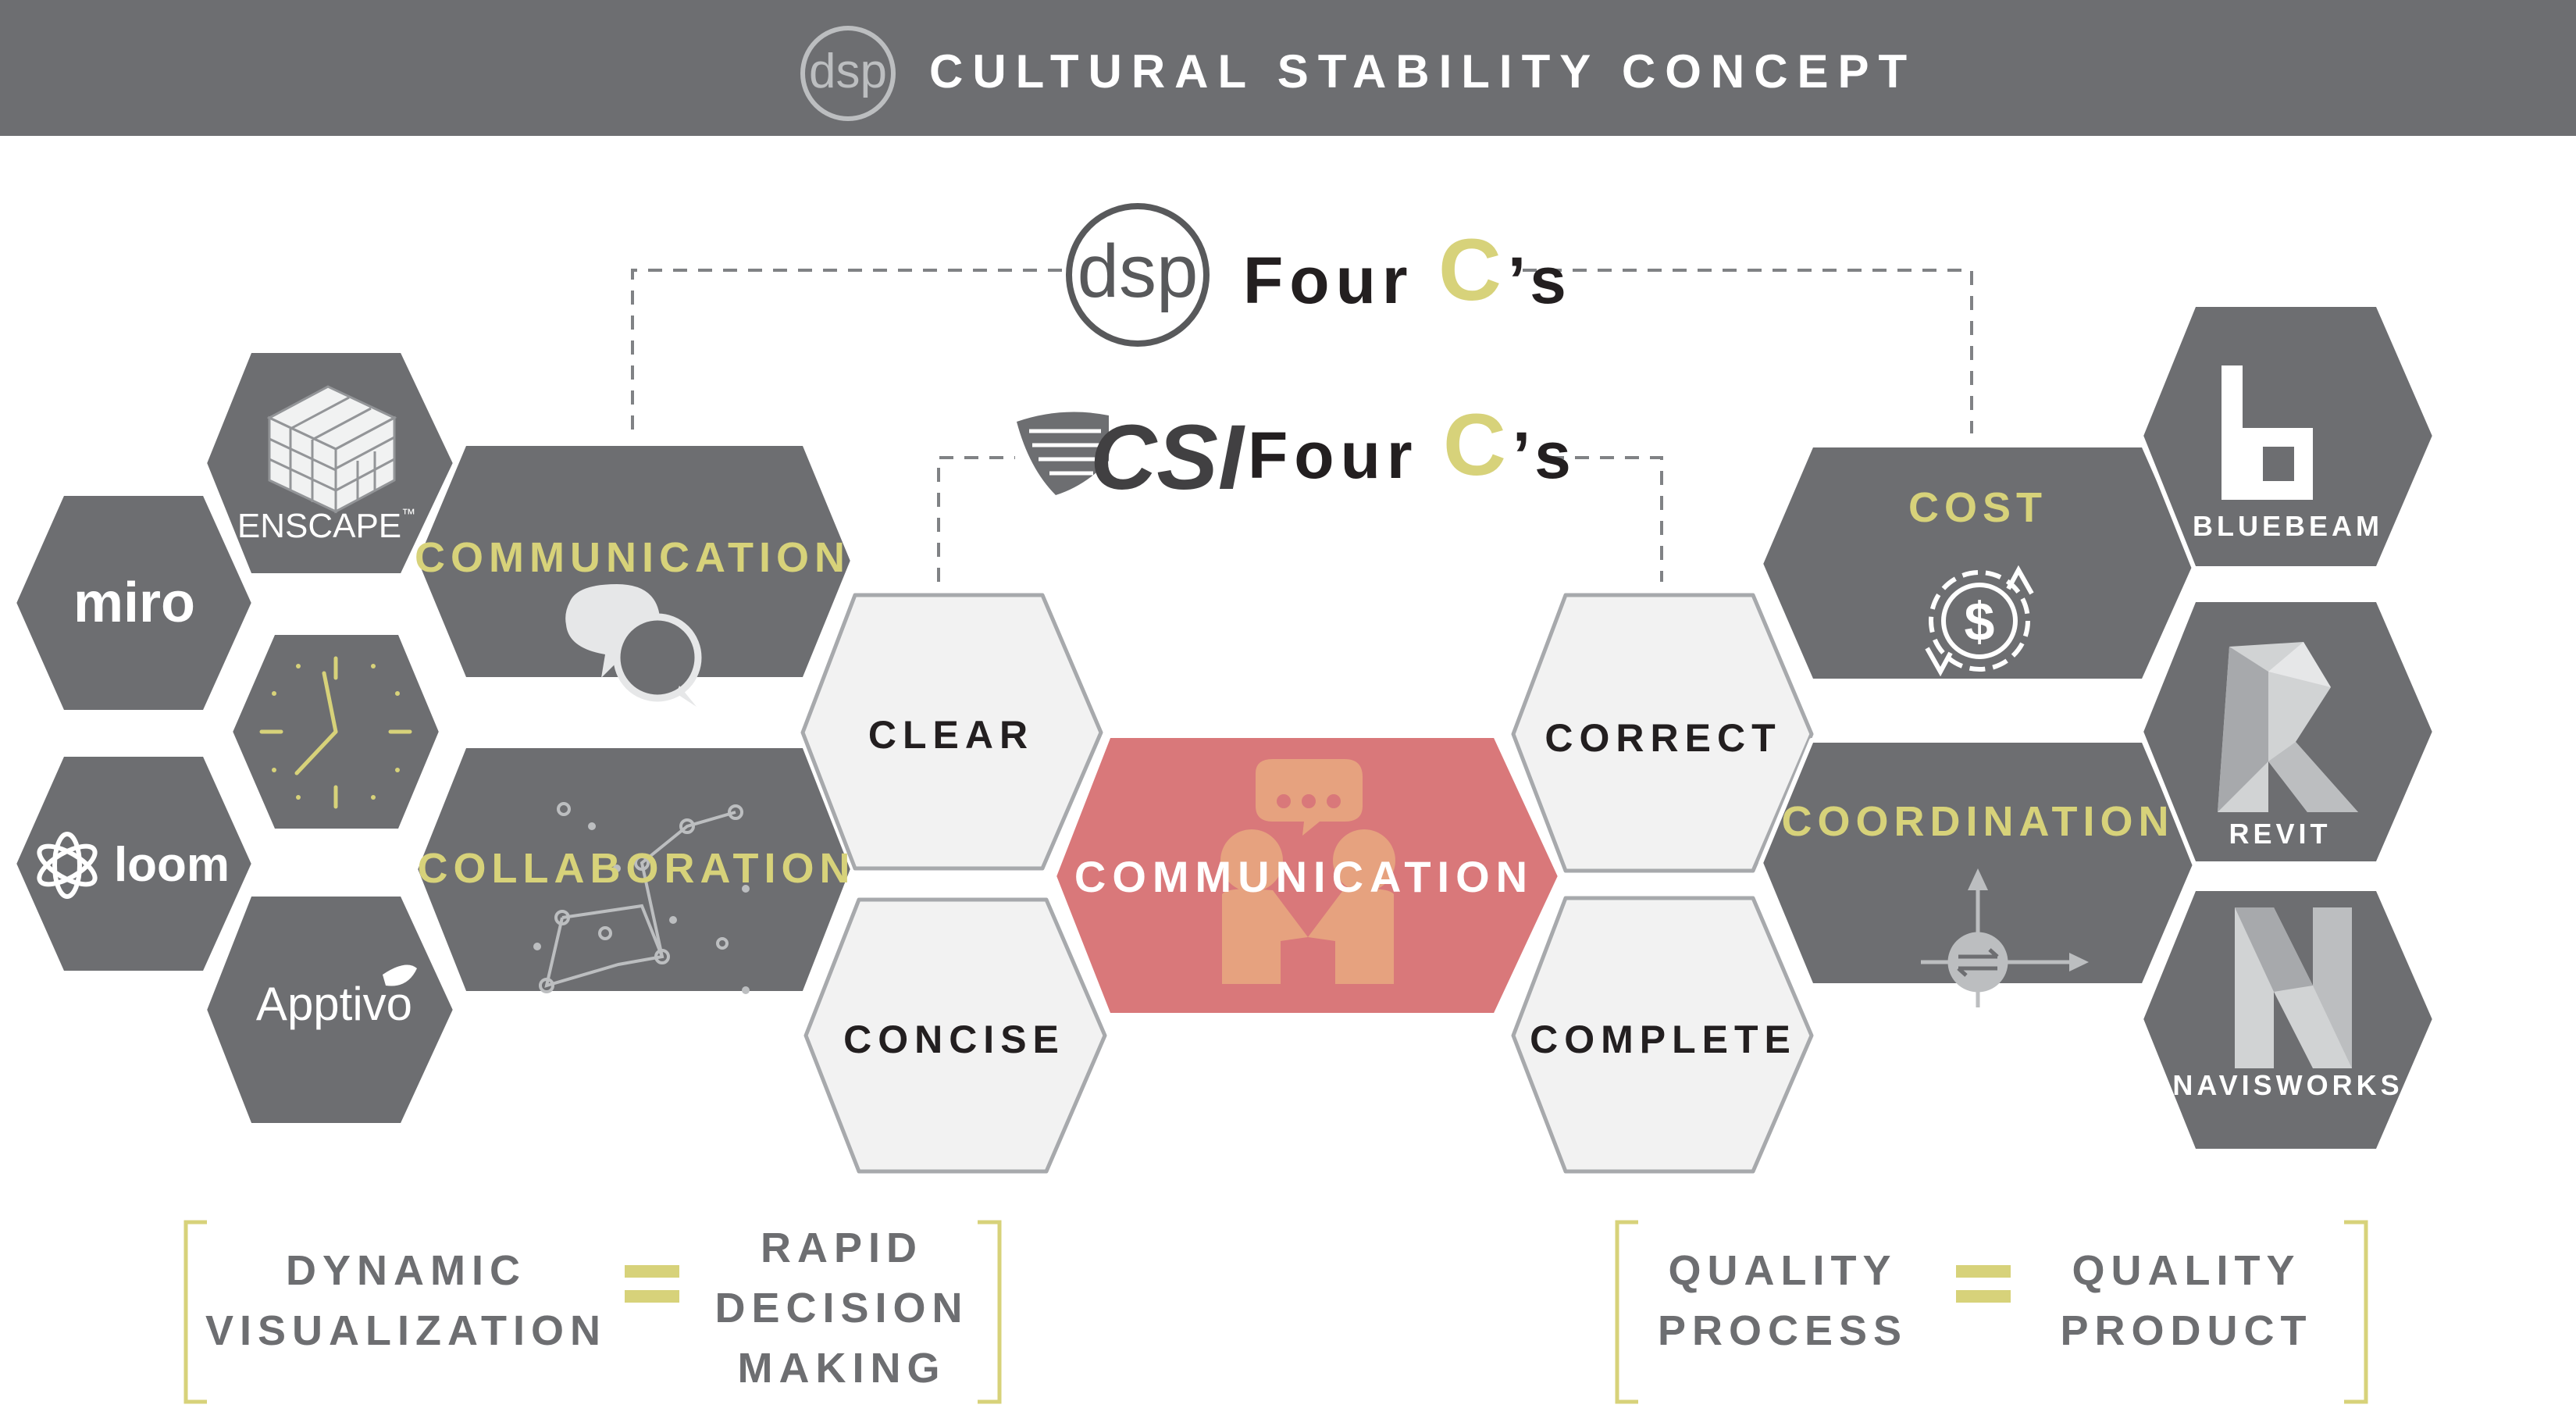  I want to click on hex-collaboration-dsp: COLLABORATION, so click(634, 869).